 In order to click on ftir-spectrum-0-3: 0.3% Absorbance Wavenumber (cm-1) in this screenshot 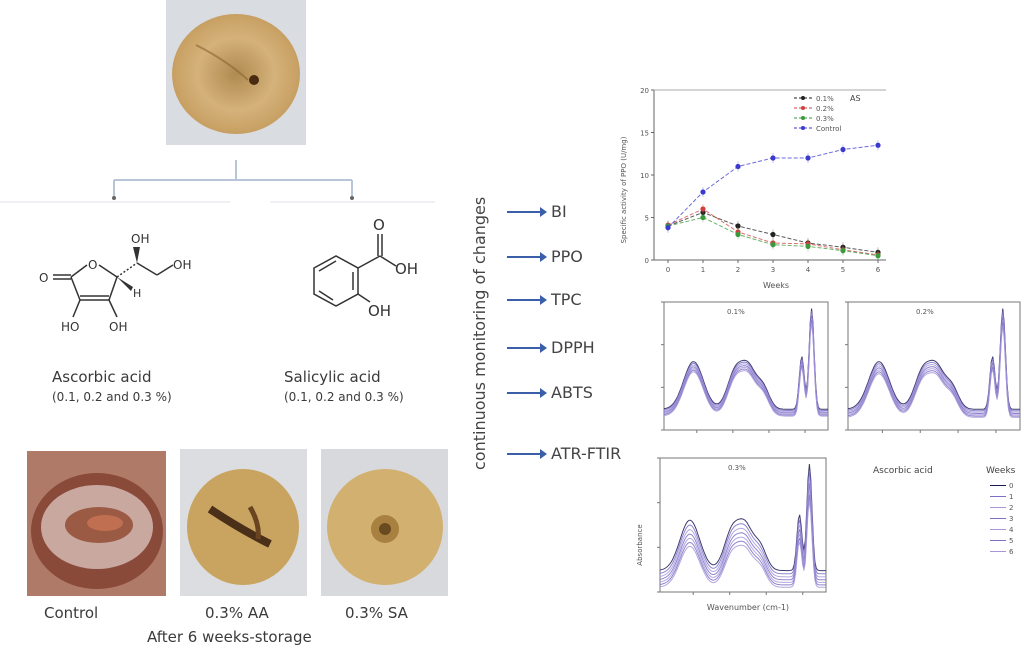, I will do `click(731, 534)`.